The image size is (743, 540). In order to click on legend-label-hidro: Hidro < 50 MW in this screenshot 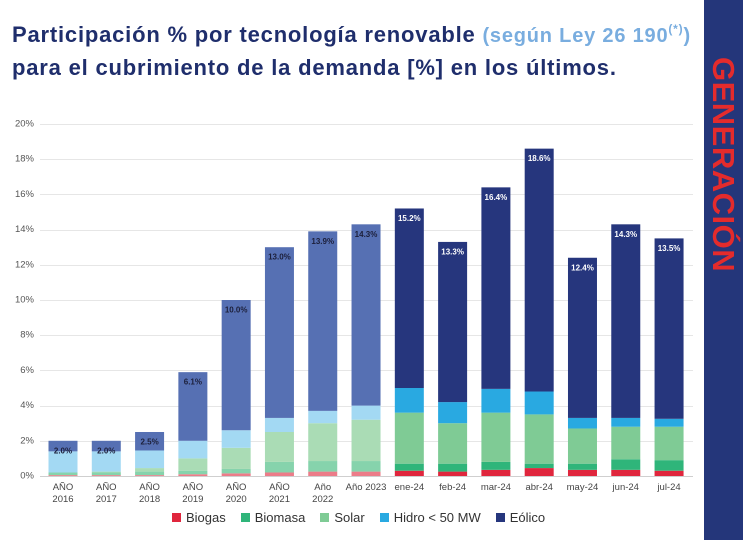, I will do `click(437, 517)`.